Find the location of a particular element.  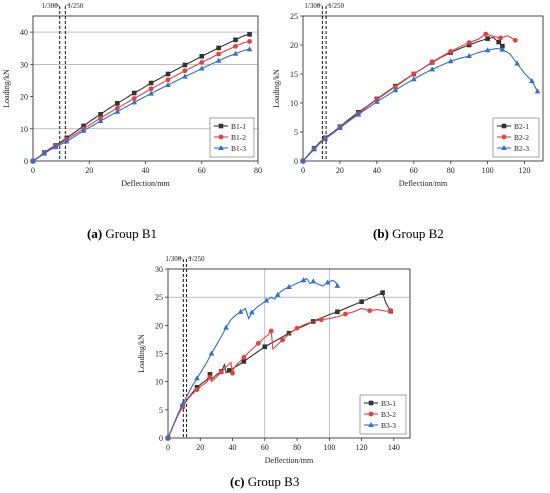

y-tick-label: 5 is located at coordinates (296, 132).